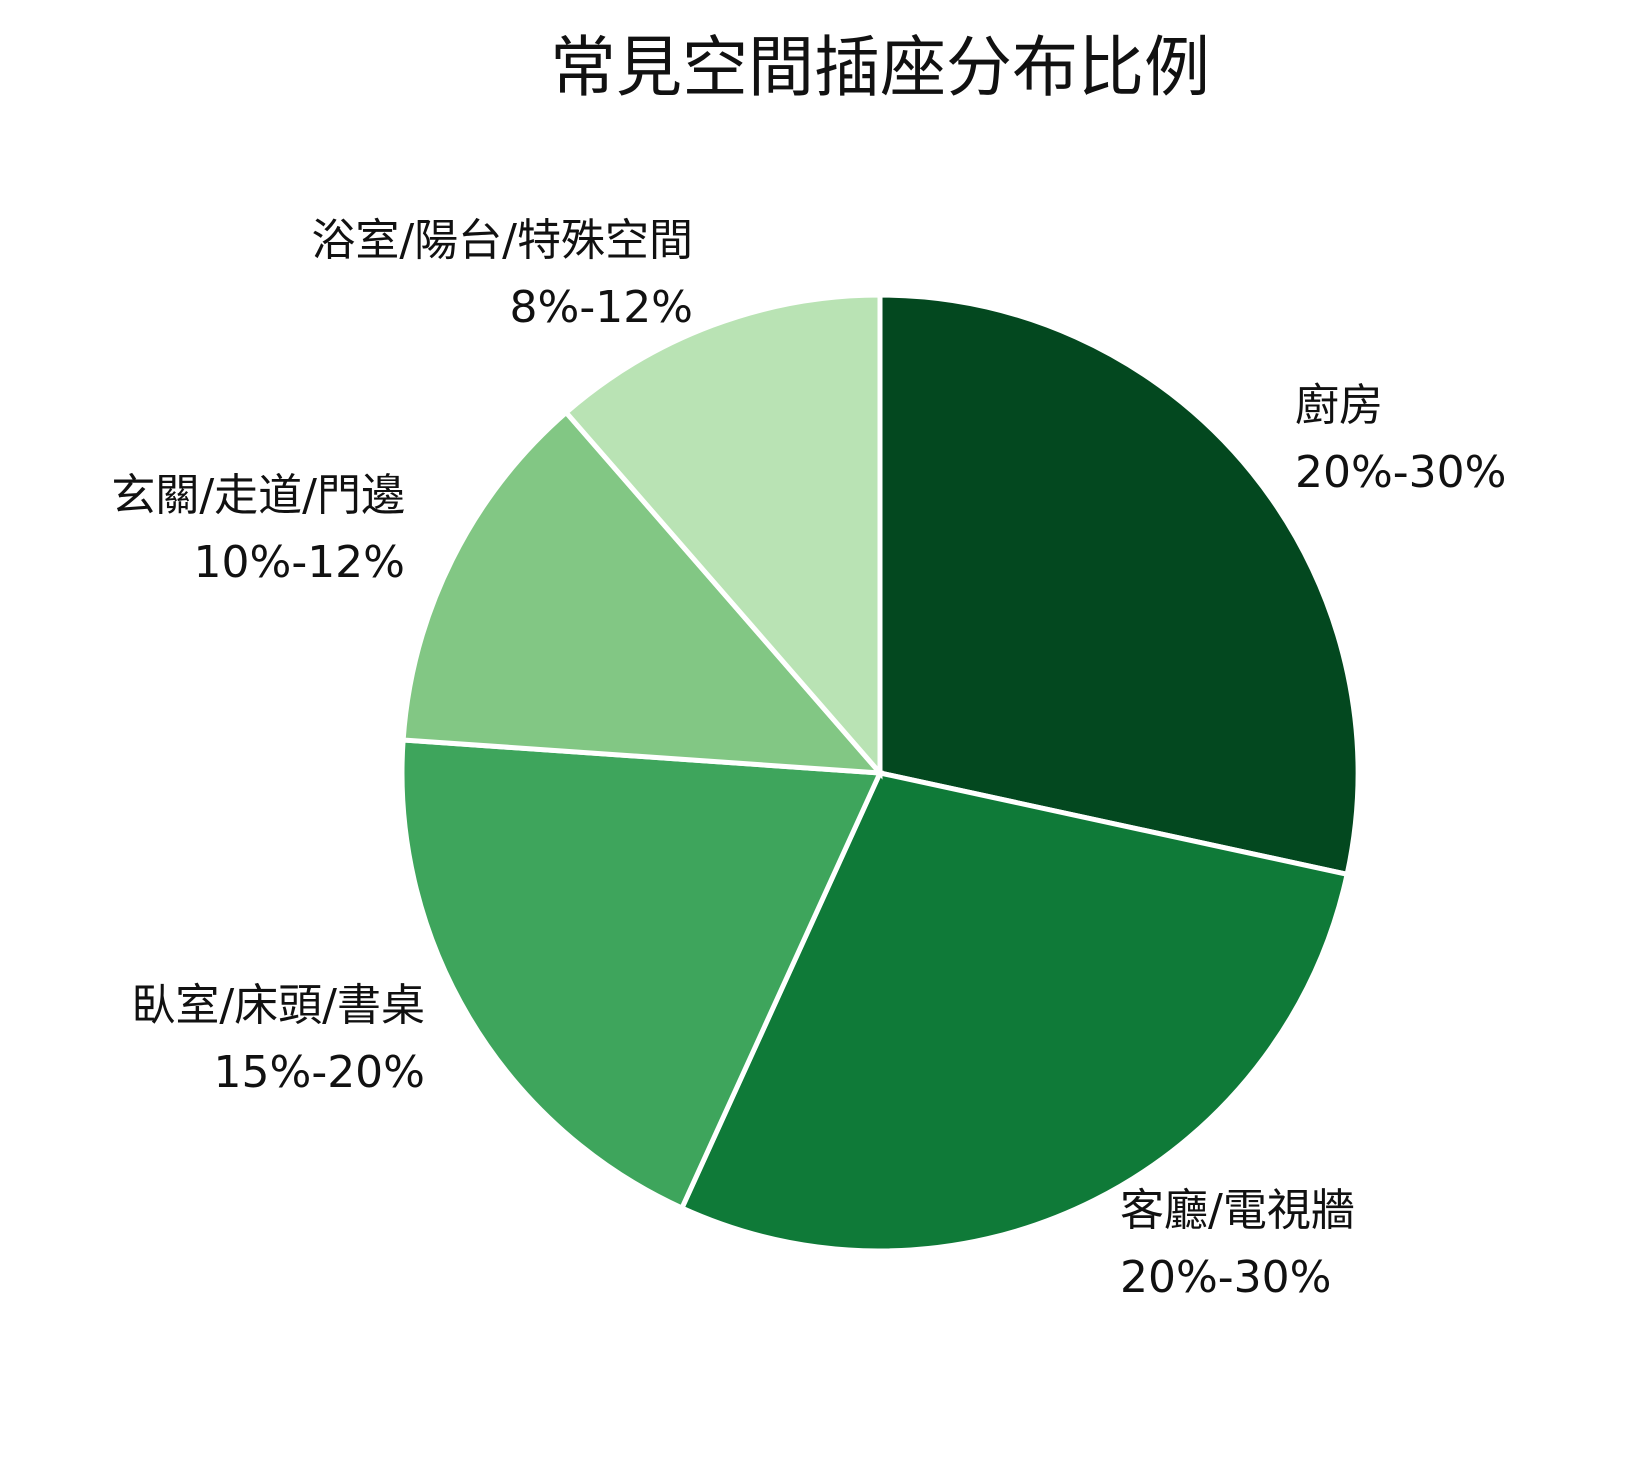 The image size is (1638, 1468). Describe the element at coordinates (601, 307) in the screenshot. I see `slice-range: 8%-12%` at that location.